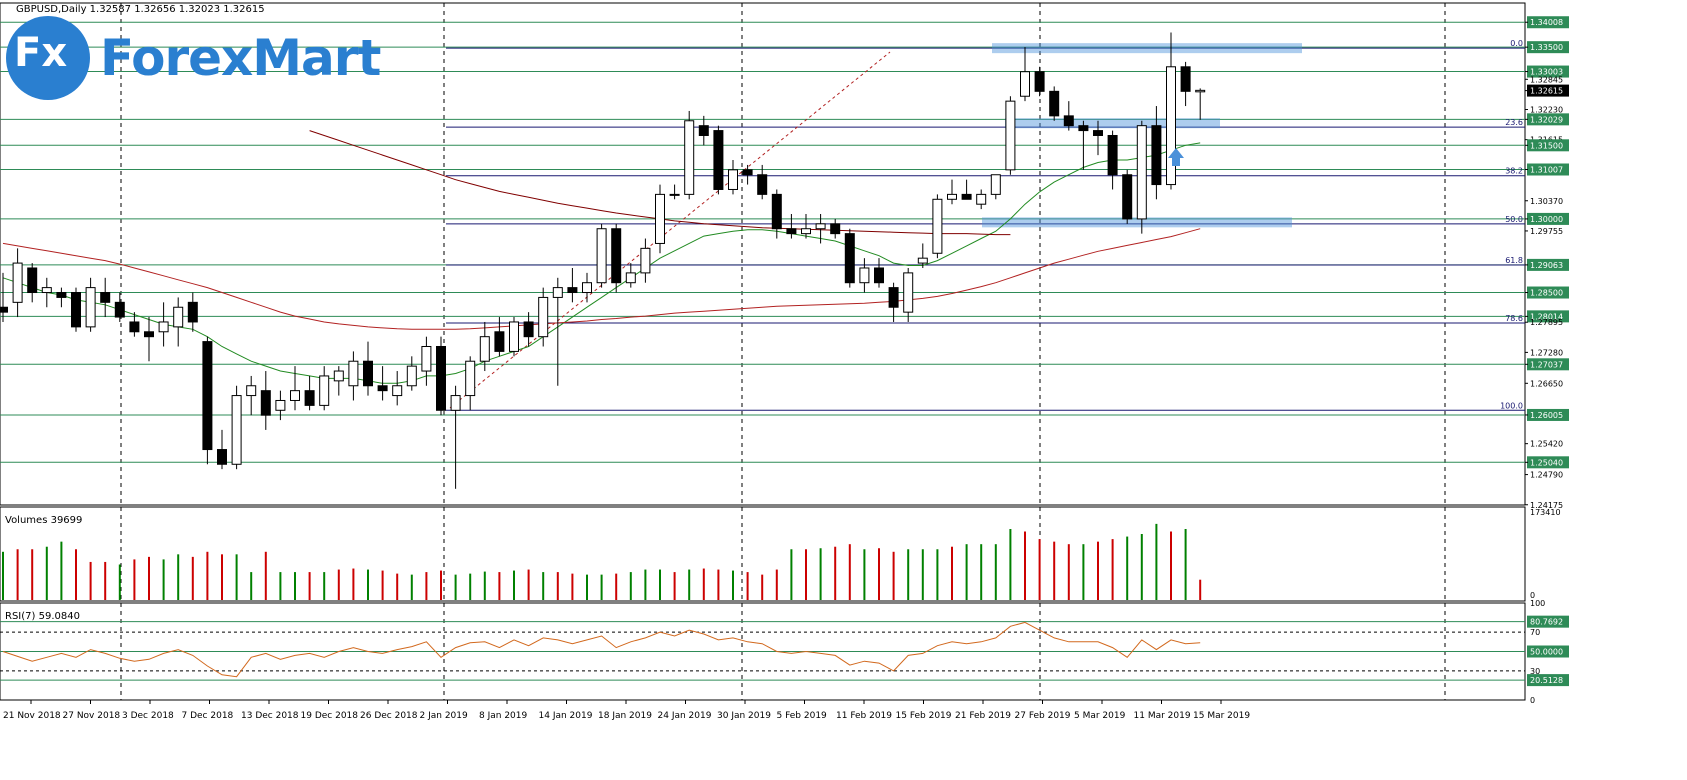 The height and width of the screenshot is (780, 1687). Describe the element at coordinates (1546, 383) in the screenshot. I see `price-tick-label: 1.26650` at that location.